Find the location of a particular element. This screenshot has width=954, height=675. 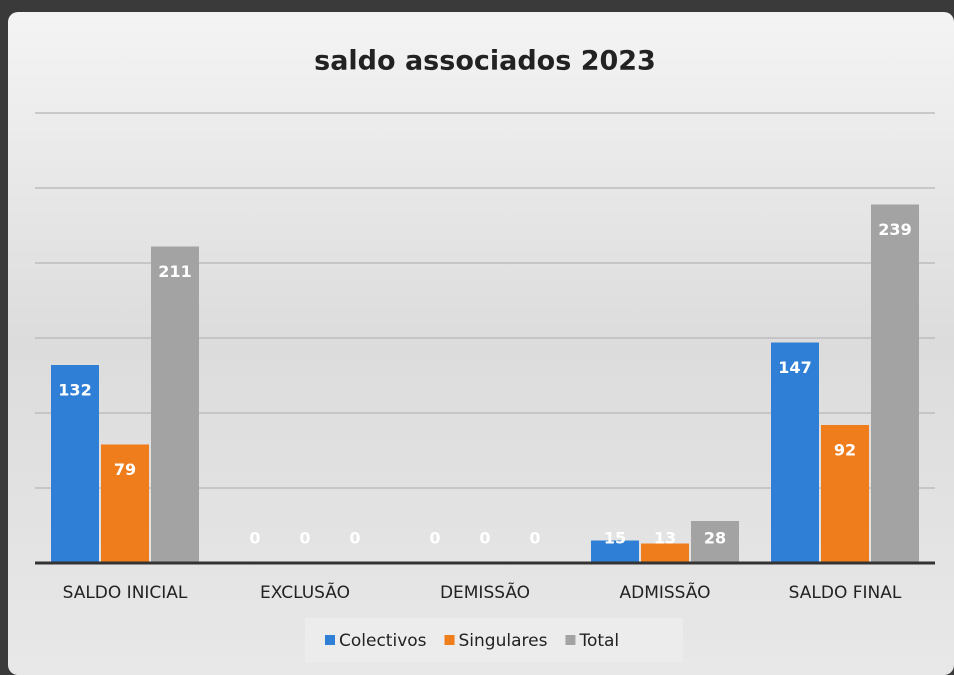

value-label: 28 is located at coordinates (715, 538).